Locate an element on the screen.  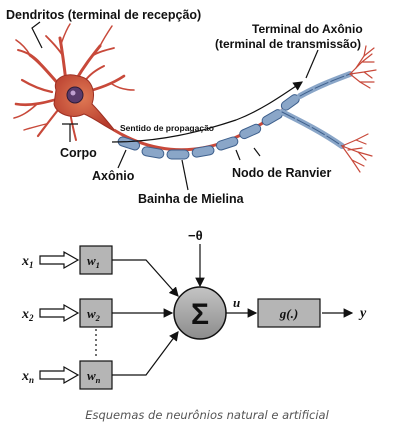
output-label: y is located at coordinates (362, 313).